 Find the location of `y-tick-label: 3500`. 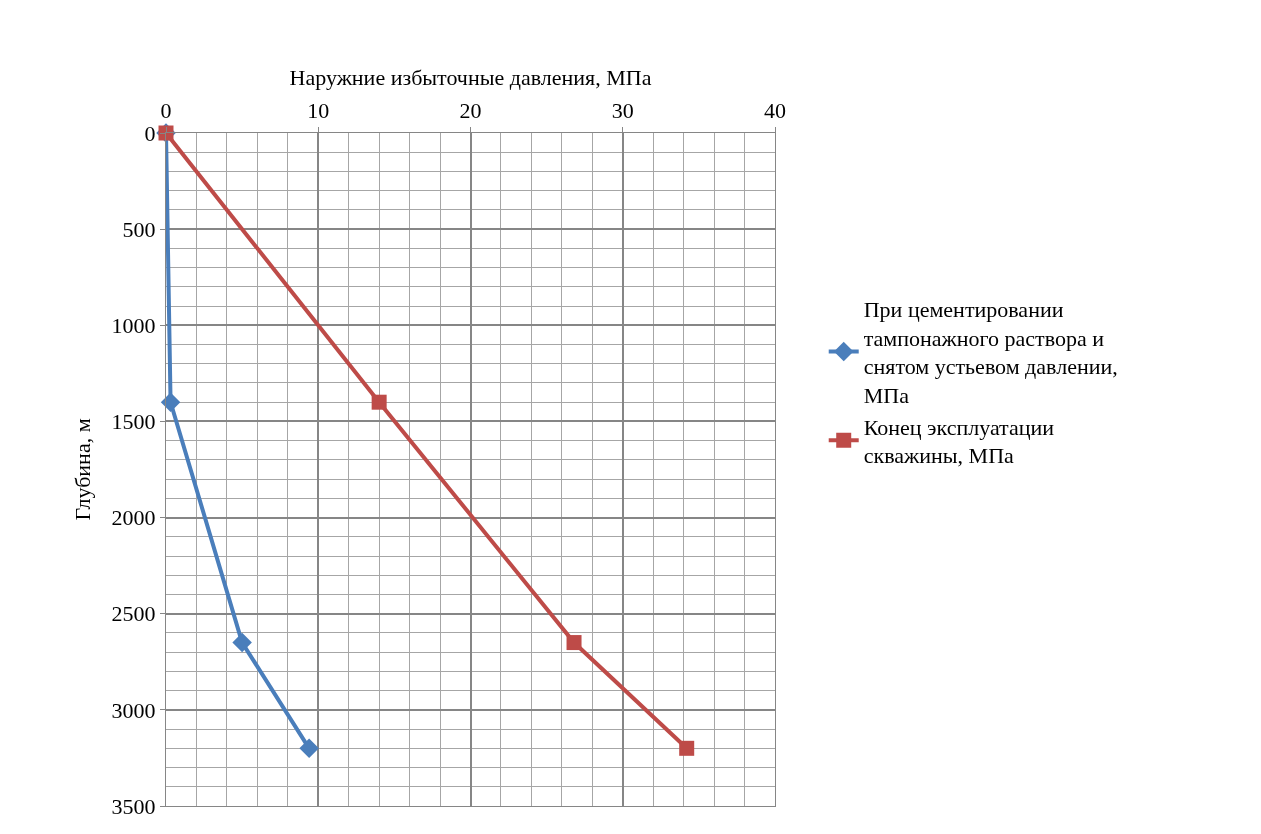

y-tick-label: 3500 is located at coordinates (133, 806).